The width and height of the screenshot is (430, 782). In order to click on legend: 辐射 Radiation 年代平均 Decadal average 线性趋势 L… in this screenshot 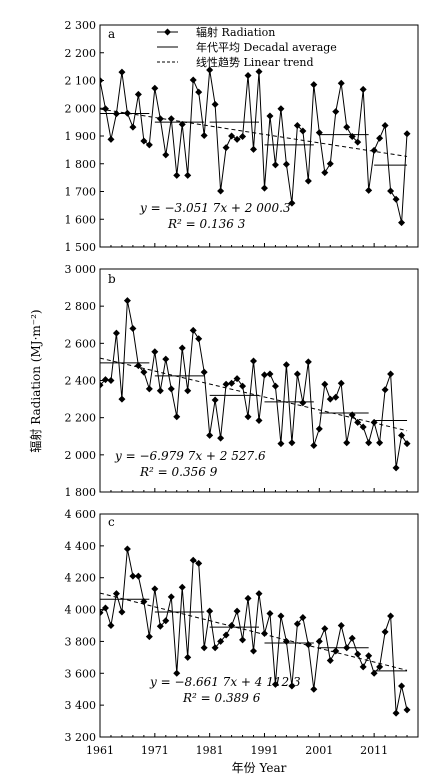, I will do `click(247, 47)`.